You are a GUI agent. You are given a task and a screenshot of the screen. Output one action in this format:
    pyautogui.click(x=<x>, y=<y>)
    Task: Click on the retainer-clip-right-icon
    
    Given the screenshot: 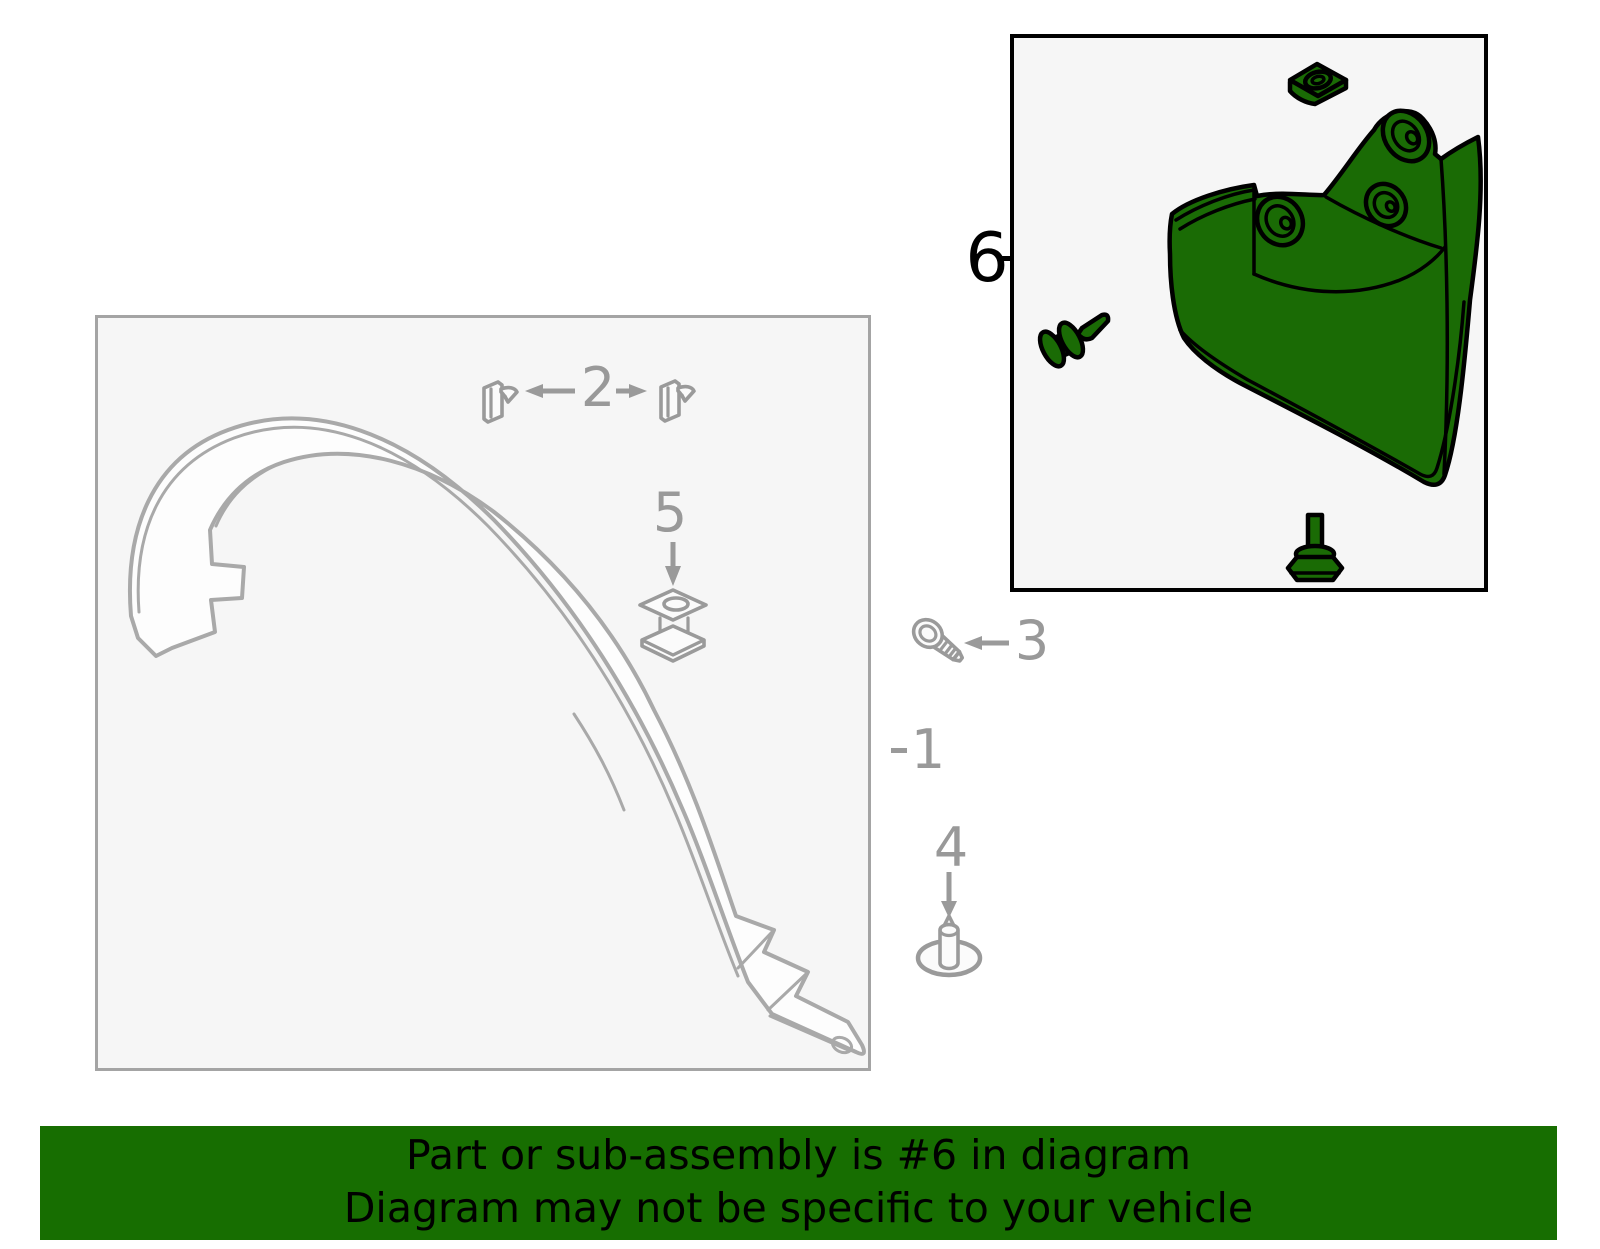 What is the action you would take?
    pyautogui.click(x=677, y=401)
    